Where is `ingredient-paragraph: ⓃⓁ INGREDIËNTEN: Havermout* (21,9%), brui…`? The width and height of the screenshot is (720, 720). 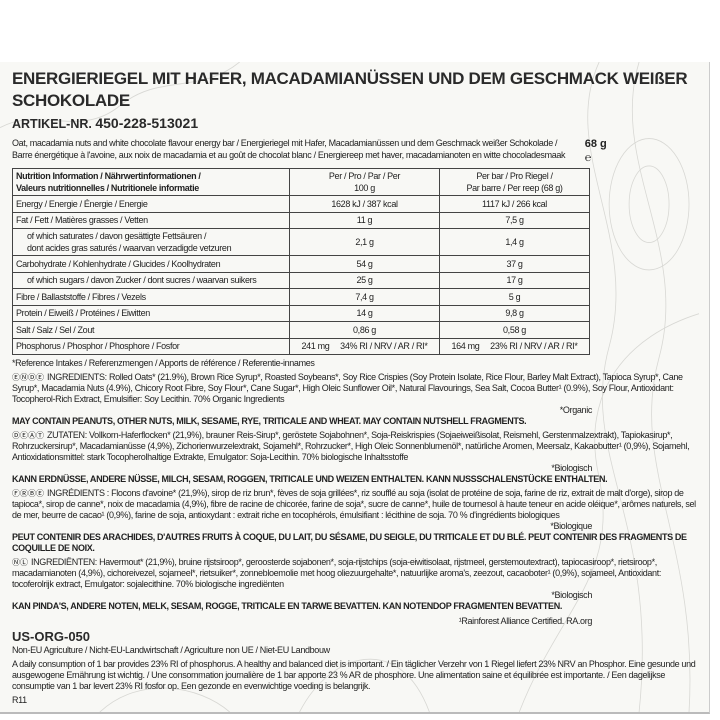 ingredient-paragraph: ⓃⓁ INGREDIËNTEN: Havermout* (21,9%), brui… is located at coordinates (354, 573).